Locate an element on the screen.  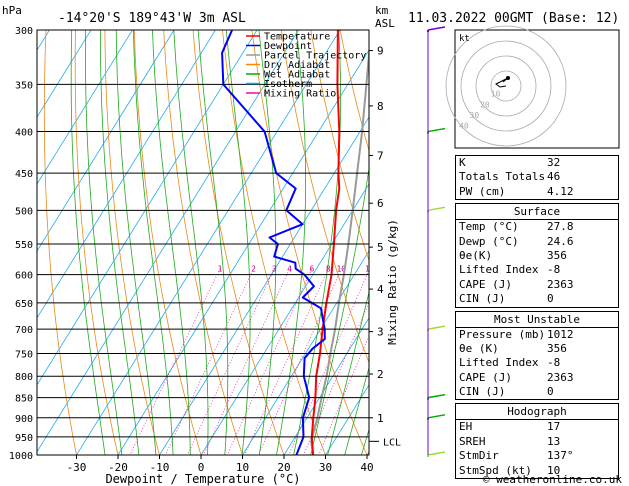
hodograph-ring-label: 20 is located at coordinates (485, 104).